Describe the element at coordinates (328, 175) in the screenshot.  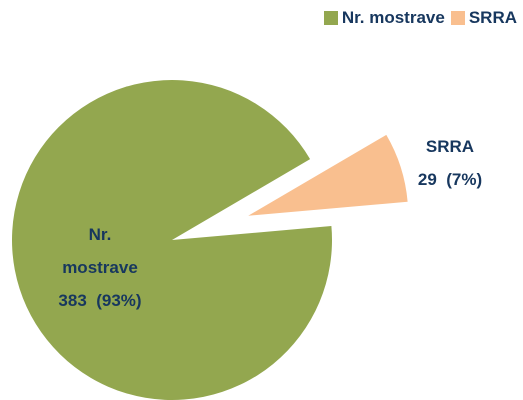
I see `pie-slice` at that location.